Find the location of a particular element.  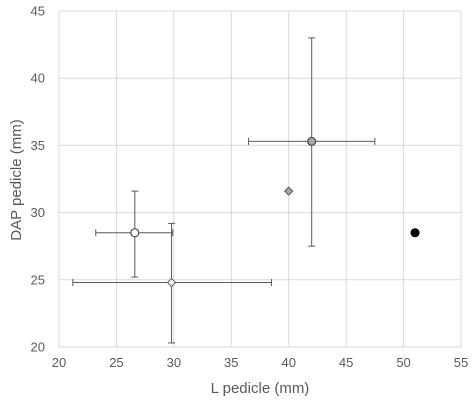

x-tick-label: 25 is located at coordinates (116, 362).